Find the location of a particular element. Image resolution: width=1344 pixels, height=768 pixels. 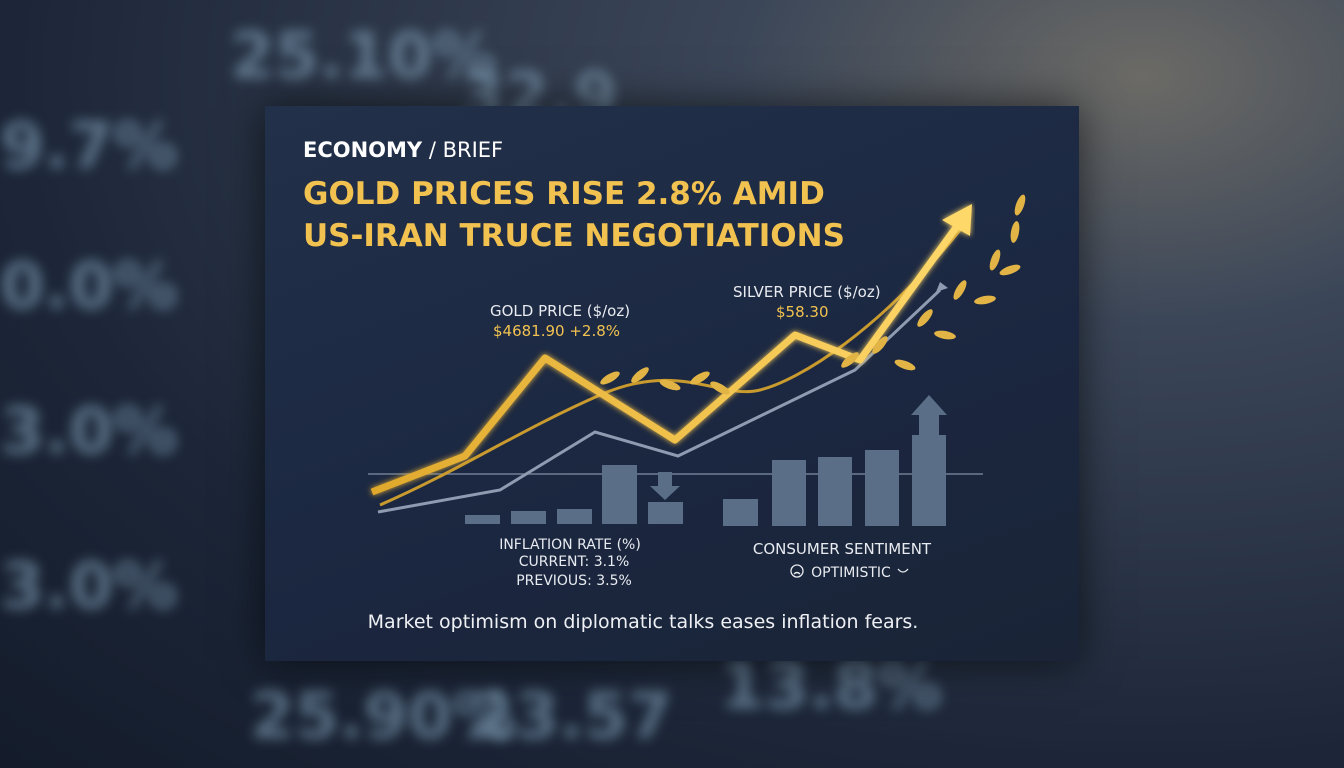

background-number: 25.10% is located at coordinates (363, 57).